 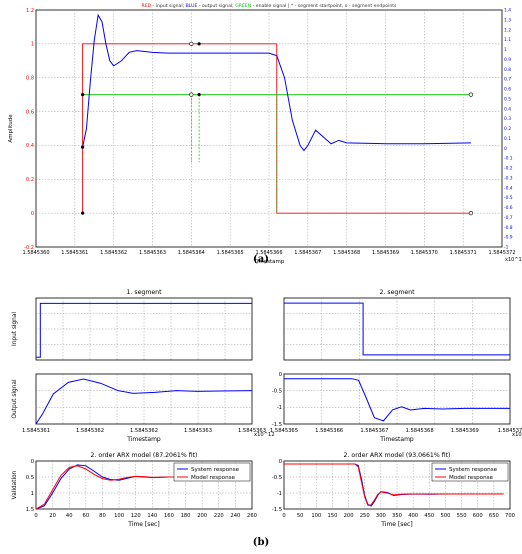 What do you see at coordinates (508, 169) in the screenshot?
I see `y-tick-label: -0.2` at bounding box center [508, 169].